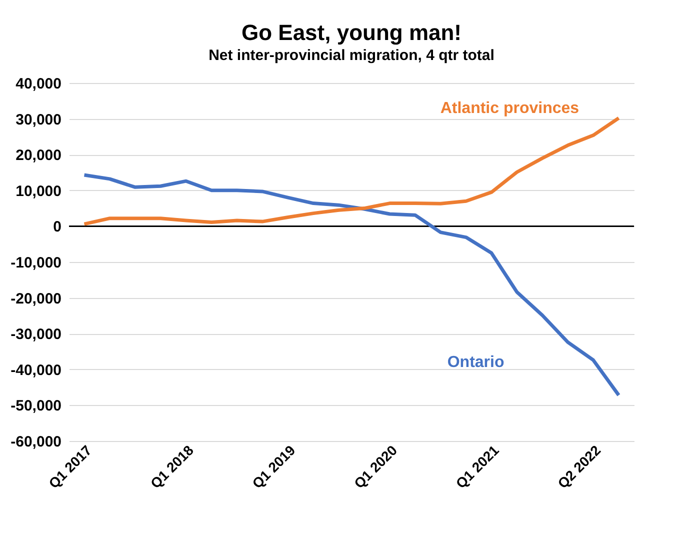  What do you see at coordinates (36, 335) in the screenshot?
I see `y-tick-label: -30,000` at bounding box center [36, 335].